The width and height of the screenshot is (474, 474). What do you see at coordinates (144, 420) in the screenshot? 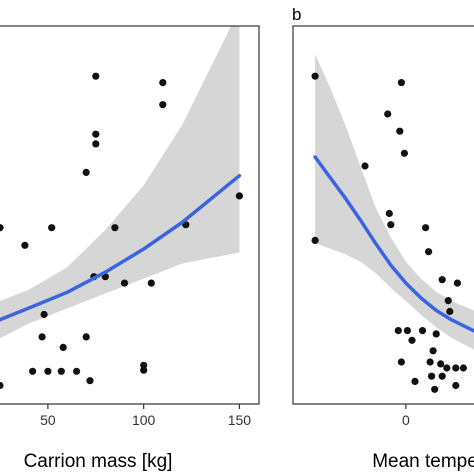
I see `x-tick-label: 100` at bounding box center [144, 420].